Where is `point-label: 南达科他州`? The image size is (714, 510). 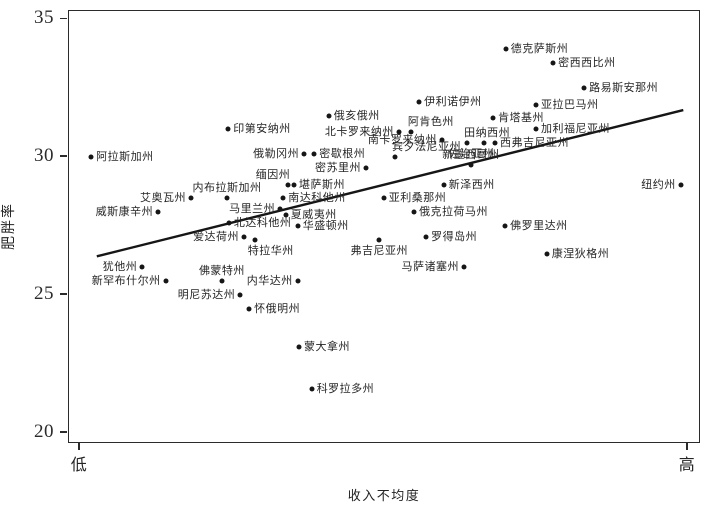 point-label: 南达科他州 is located at coordinates (317, 198).